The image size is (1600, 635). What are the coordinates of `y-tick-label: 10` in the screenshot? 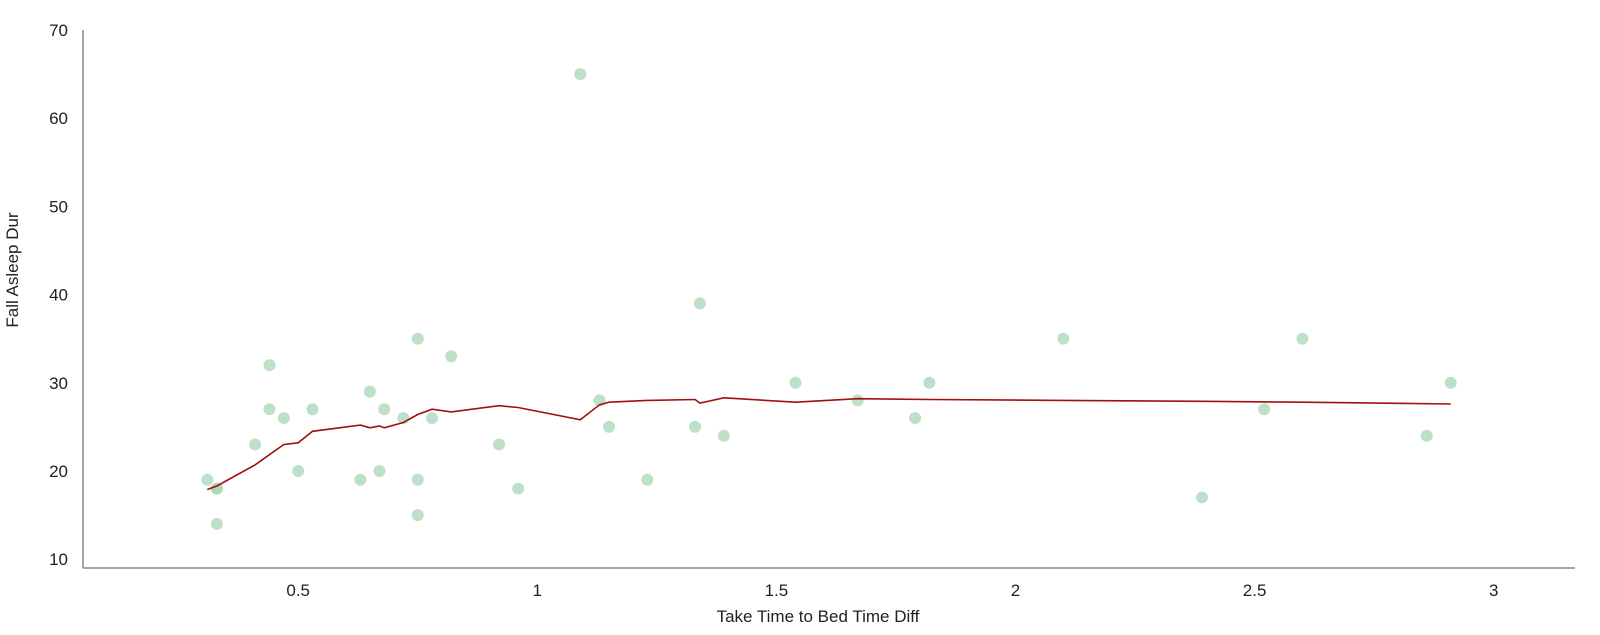 It's located at (58, 559).